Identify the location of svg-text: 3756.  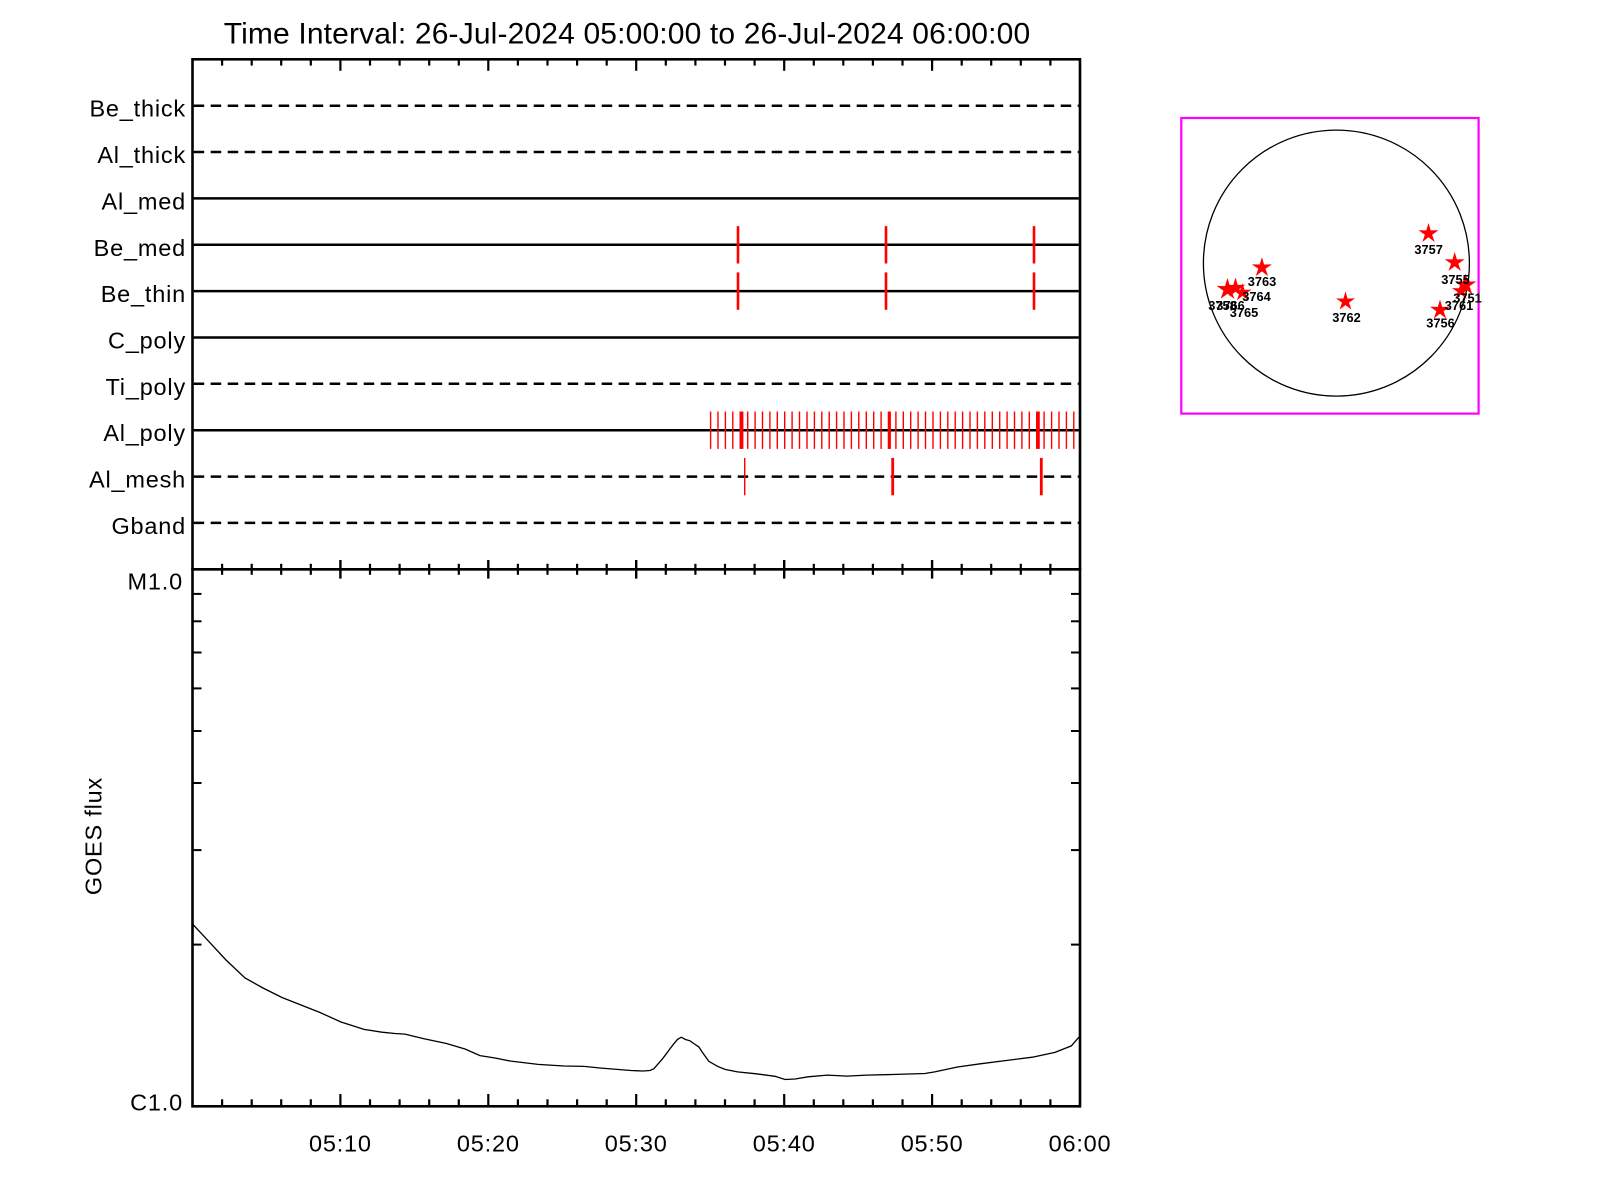
(1440, 323).